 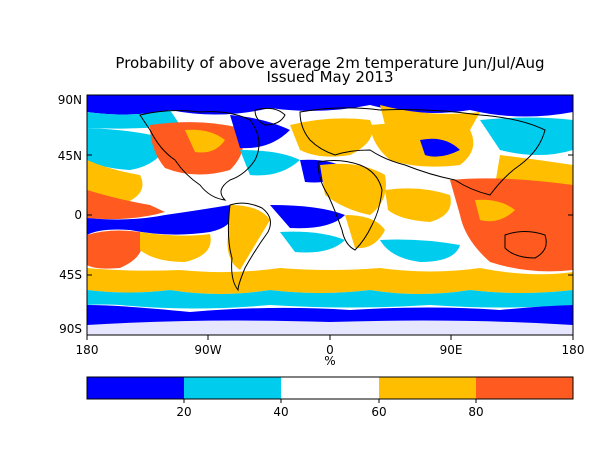 What do you see at coordinates (207, 350) in the screenshot?
I see `lon-label-90w: 90W` at bounding box center [207, 350].